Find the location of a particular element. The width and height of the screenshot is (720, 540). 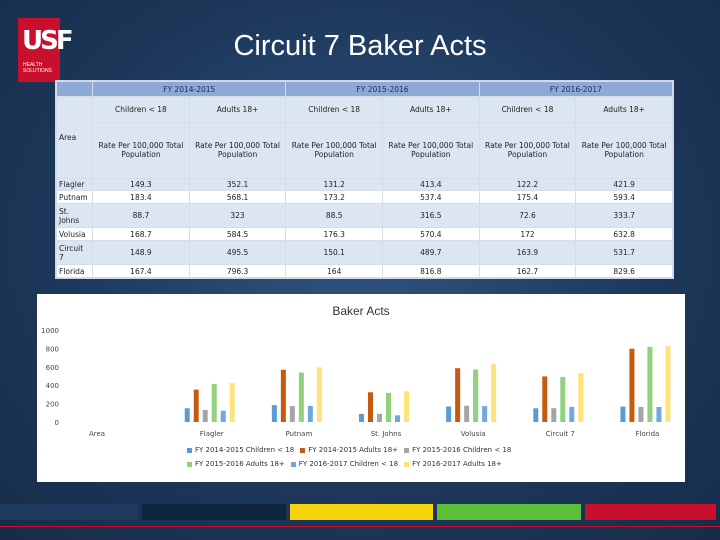

table-cell: 88.7 is located at coordinates (141, 216).